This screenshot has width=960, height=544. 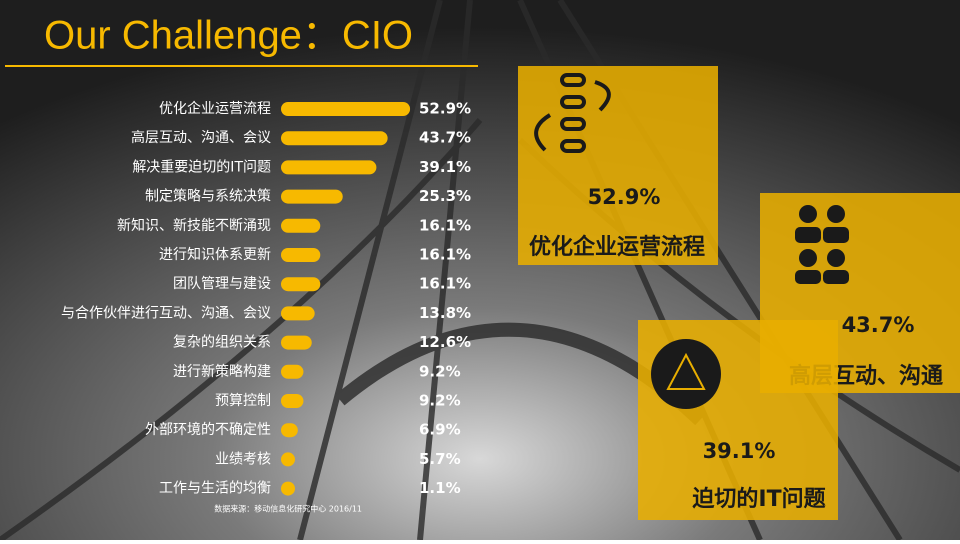 What do you see at coordinates (228, 36) in the screenshot?
I see `title: Our Challenge：CIO` at bounding box center [228, 36].